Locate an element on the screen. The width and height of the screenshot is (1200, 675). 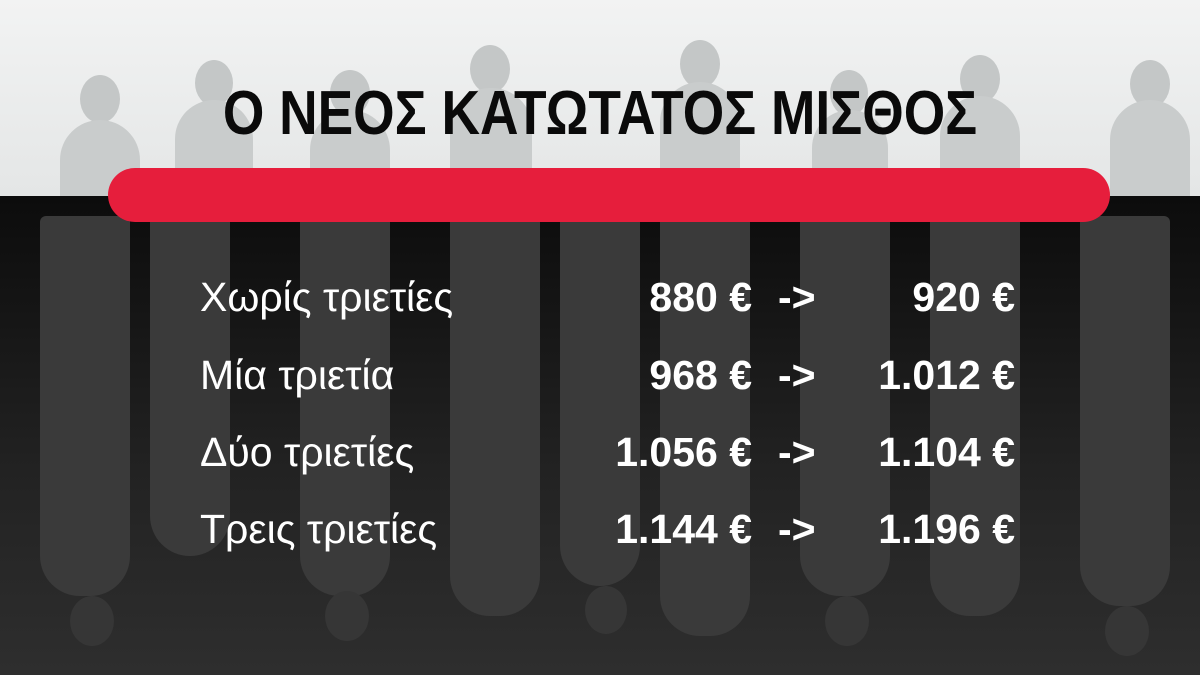
salary-row: Δύο τριετίες 1.056 € -> 1.104 € is located at coordinates (600, 459).